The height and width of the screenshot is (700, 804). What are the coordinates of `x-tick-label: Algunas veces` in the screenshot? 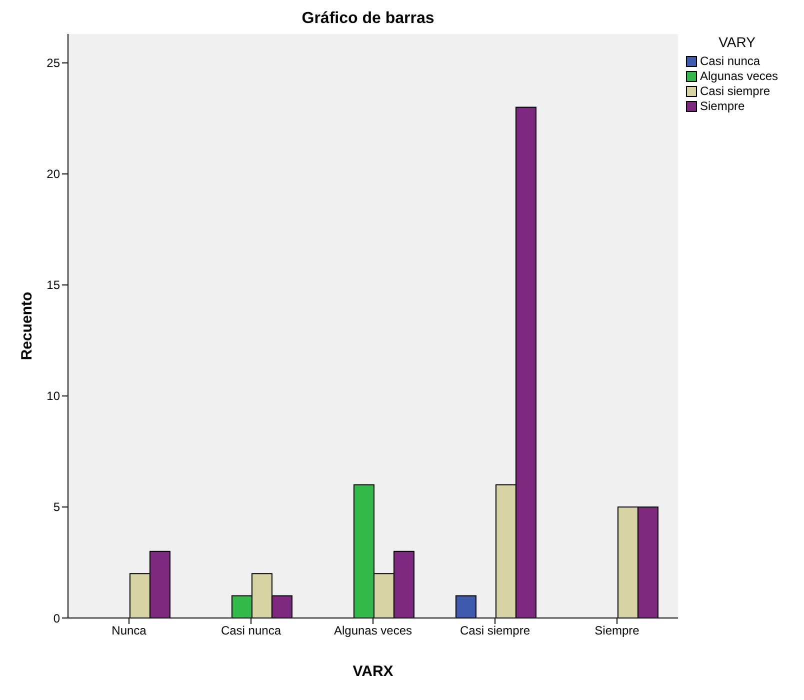 It's located at (373, 631).